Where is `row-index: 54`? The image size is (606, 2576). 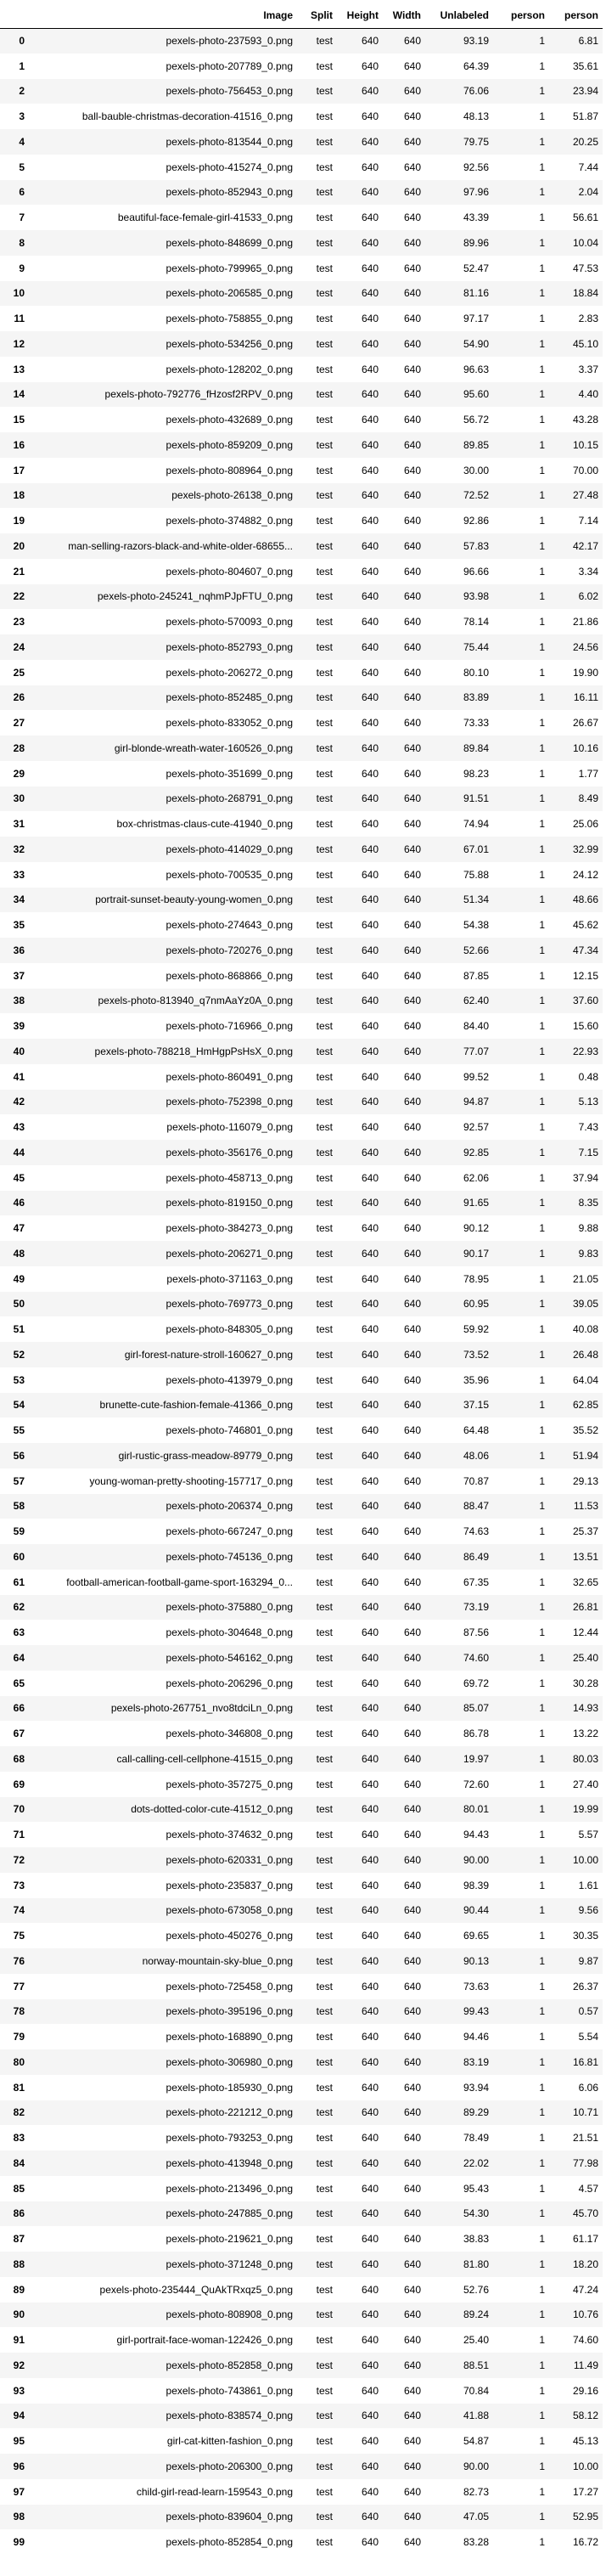 row-index: 54 is located at coordinates (19, 1405).